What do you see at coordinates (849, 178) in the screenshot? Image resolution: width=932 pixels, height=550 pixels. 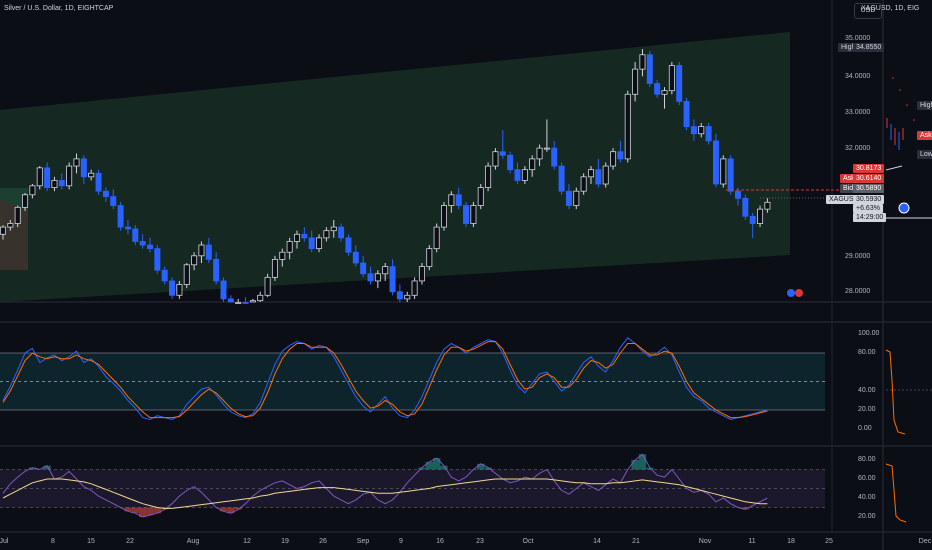 I see `ask-label: Ask` at bounding box center [849, 178].